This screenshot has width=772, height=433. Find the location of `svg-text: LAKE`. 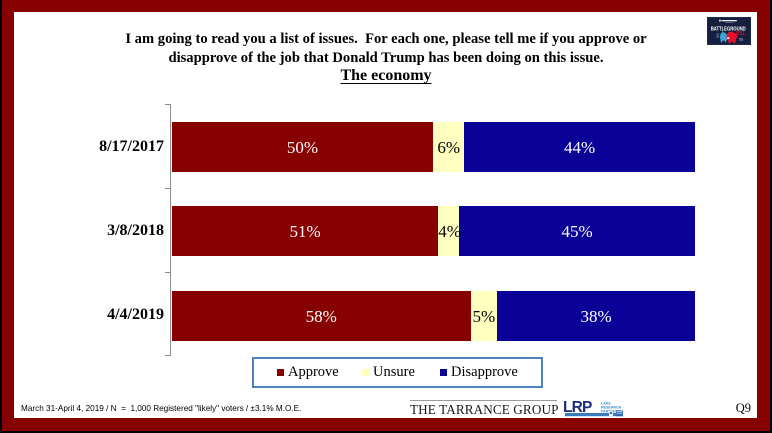

svg-text: LAKE is located at coordinates (606, 404).